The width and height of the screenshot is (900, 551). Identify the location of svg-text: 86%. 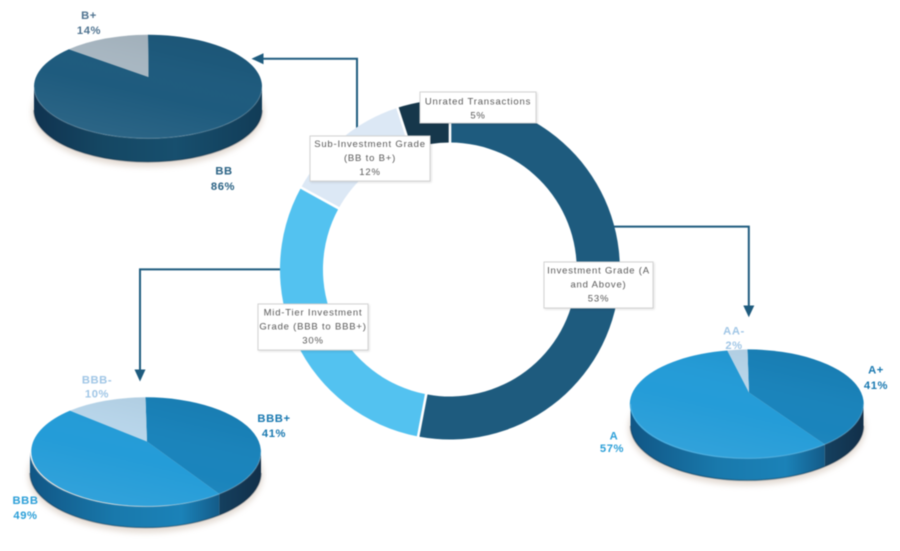
(223, 187).